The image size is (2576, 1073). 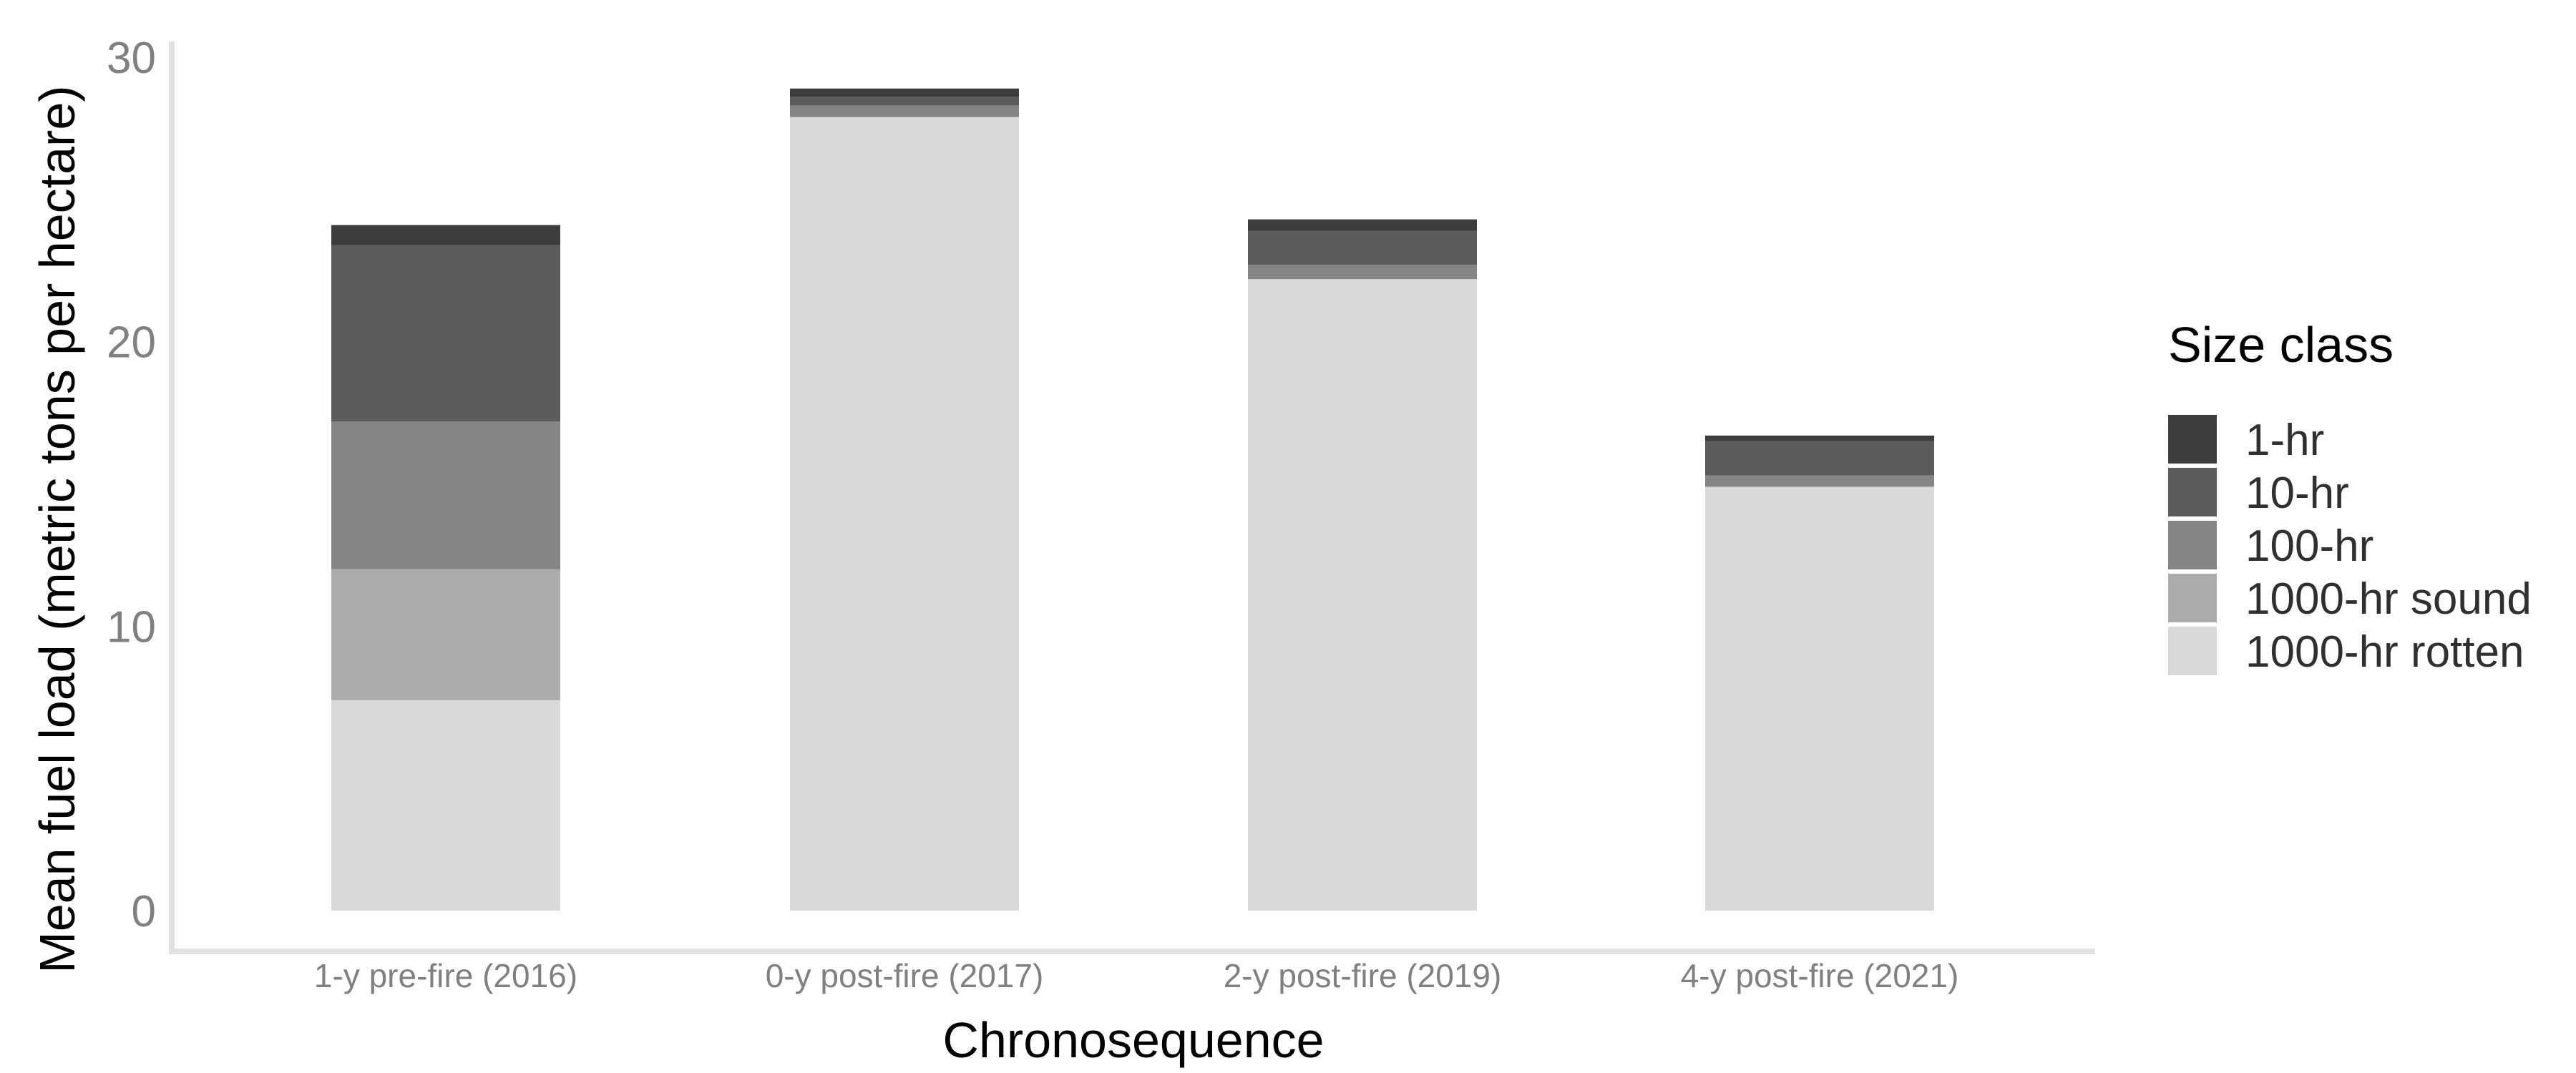 What do you see at coordinates (2297, 494) in the screenshot?
I see `legend-label: 10-hr` at bounding box center [2297, 494].